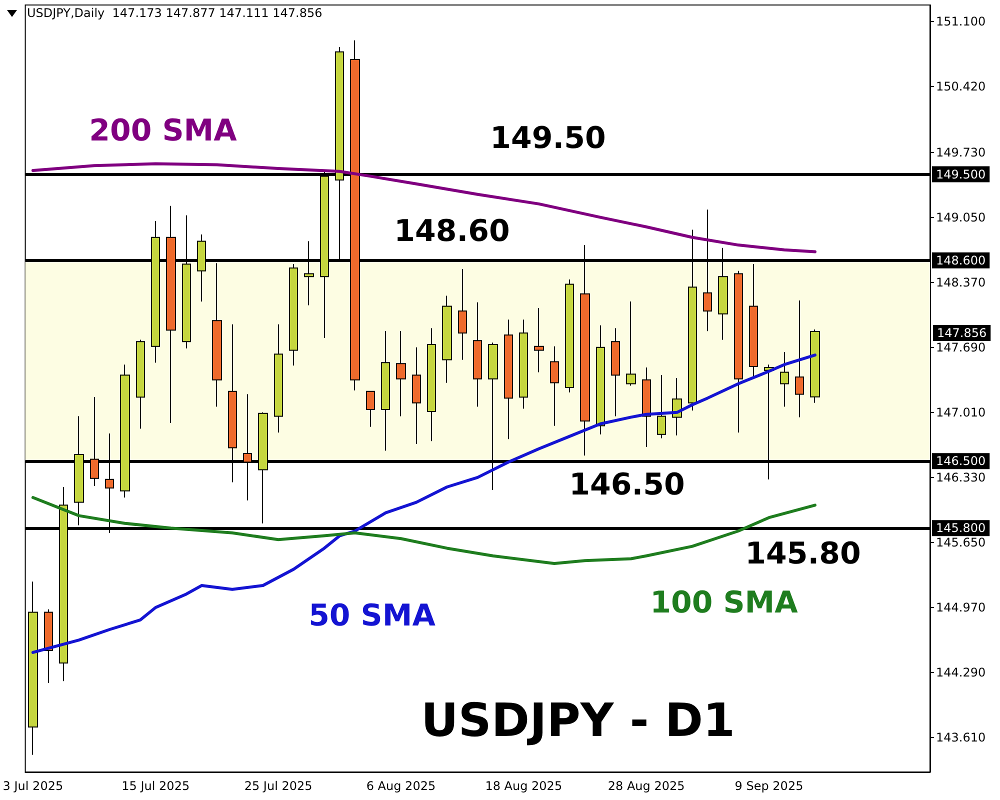  Describe the element at coordinates (961, 461) in the screenshot. I see `ref-line-label: 146.500` at that location.